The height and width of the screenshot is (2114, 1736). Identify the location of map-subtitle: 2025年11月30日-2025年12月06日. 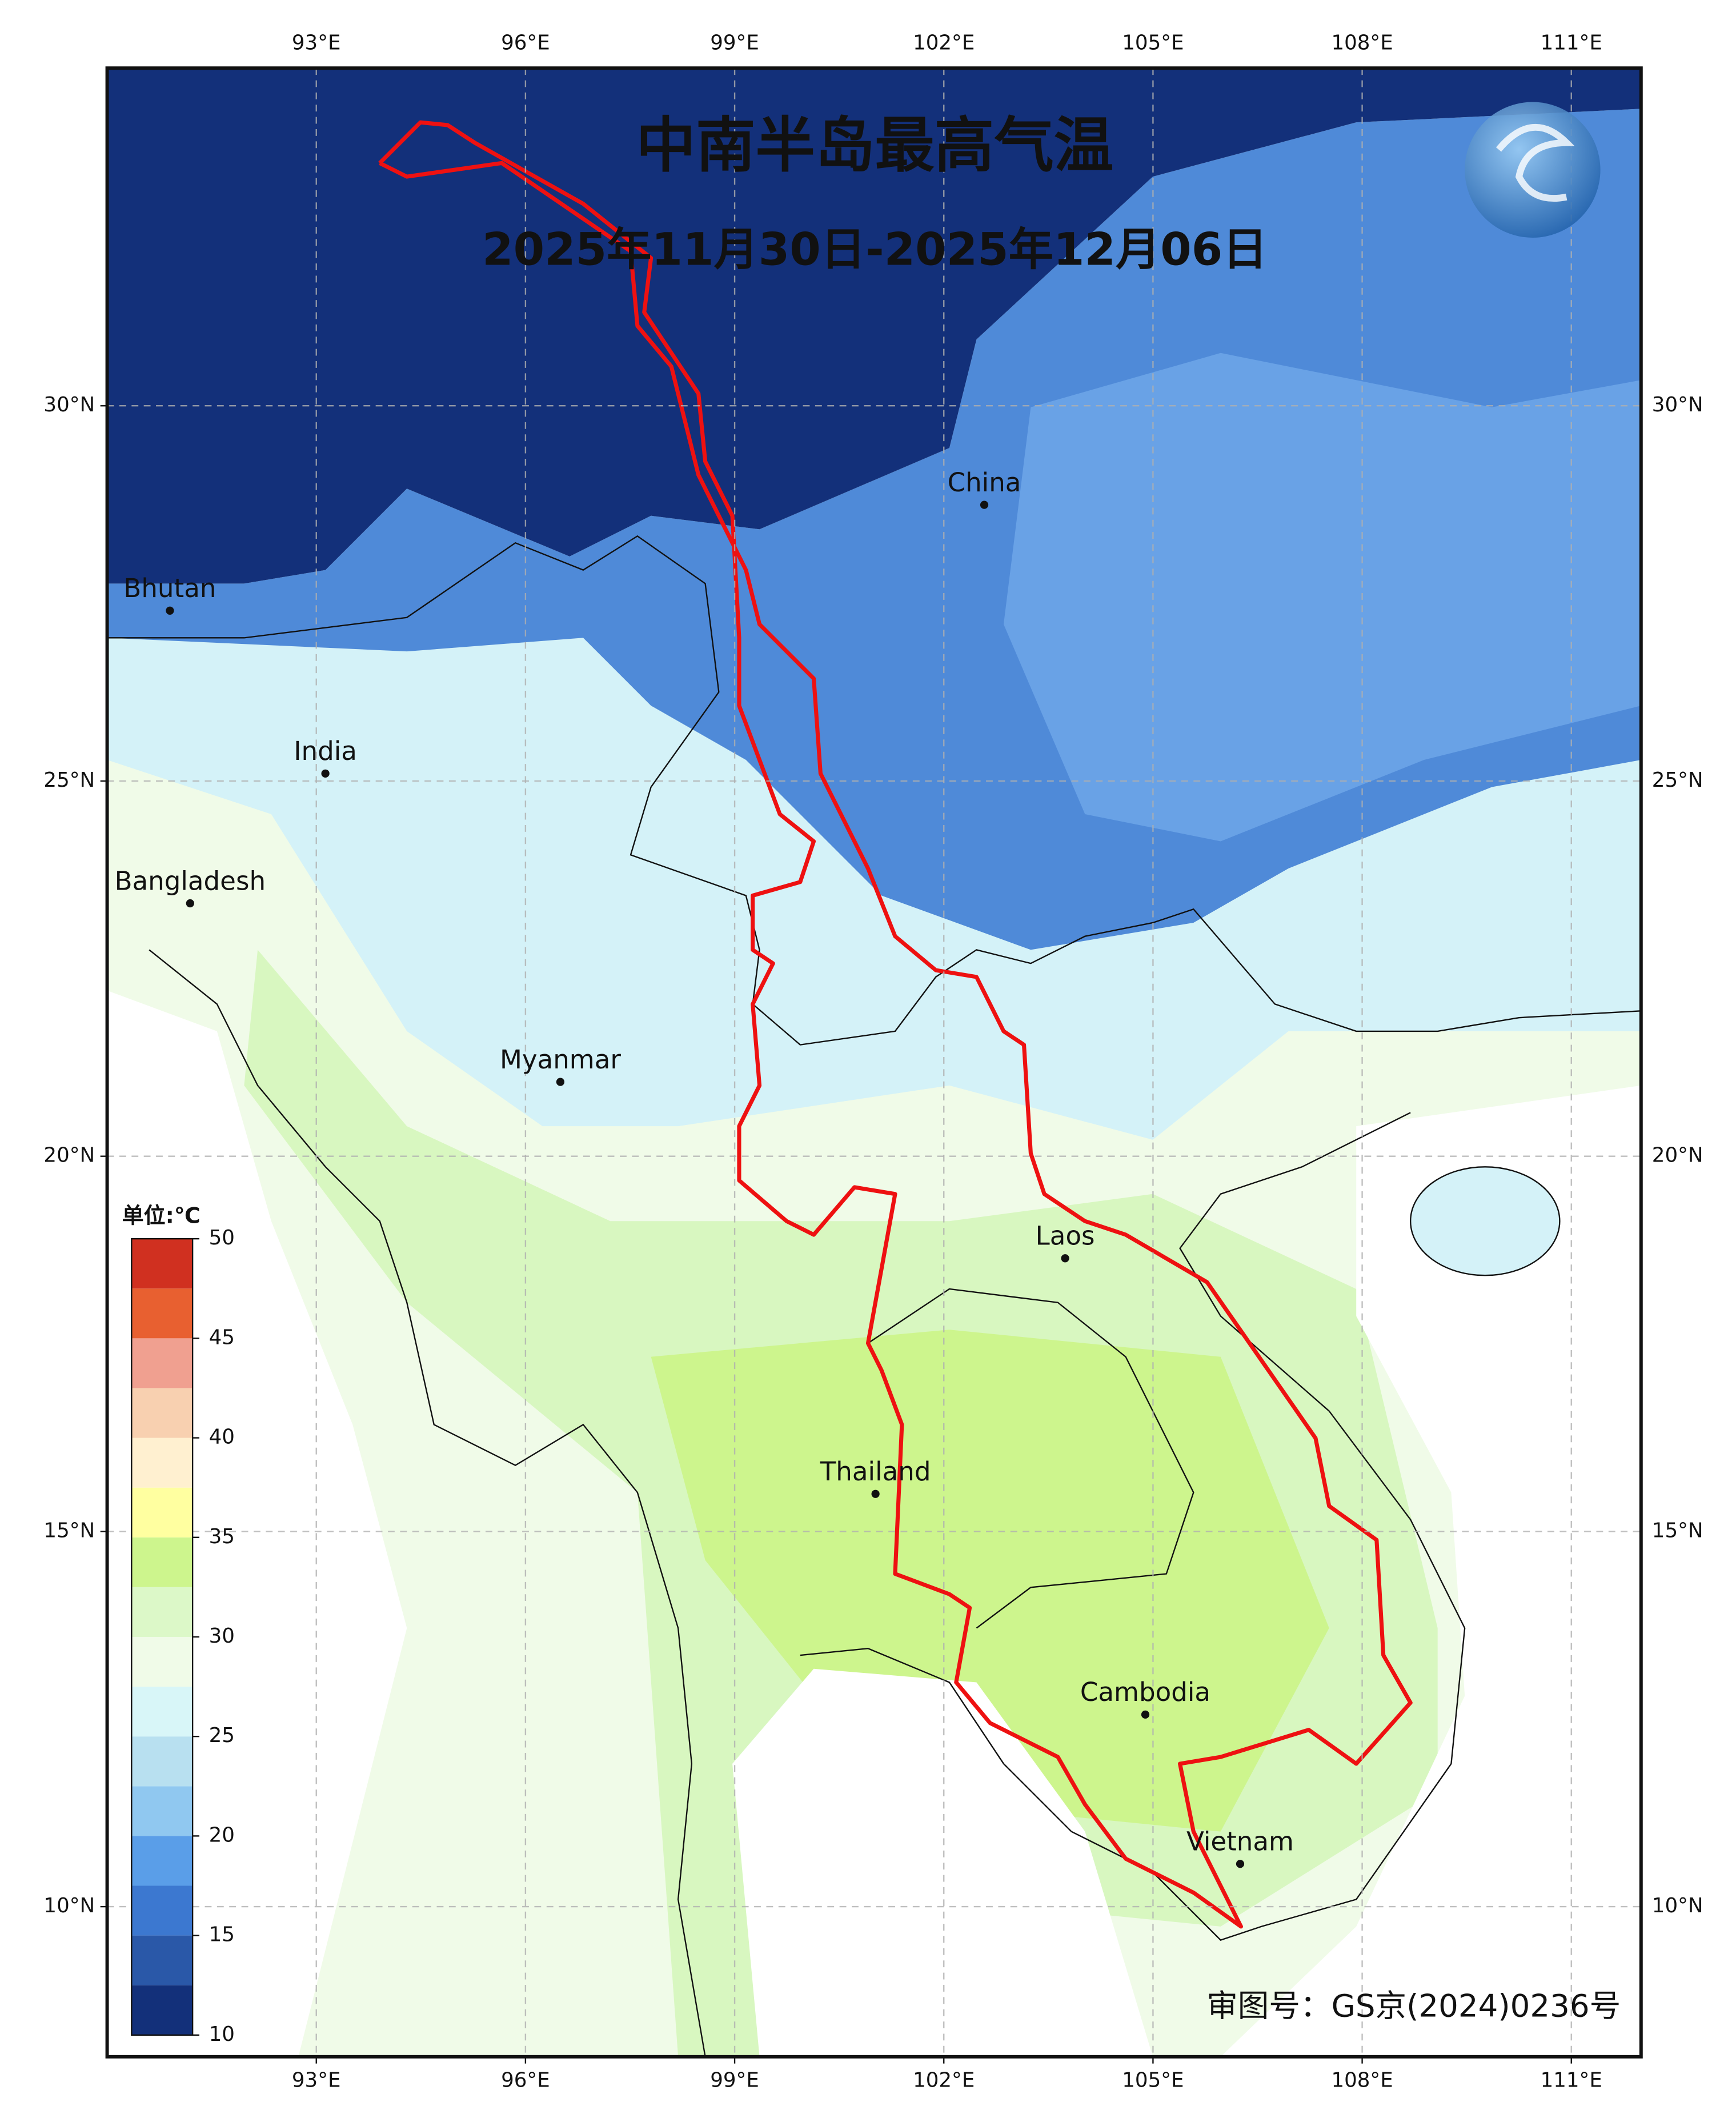
(875, 250).